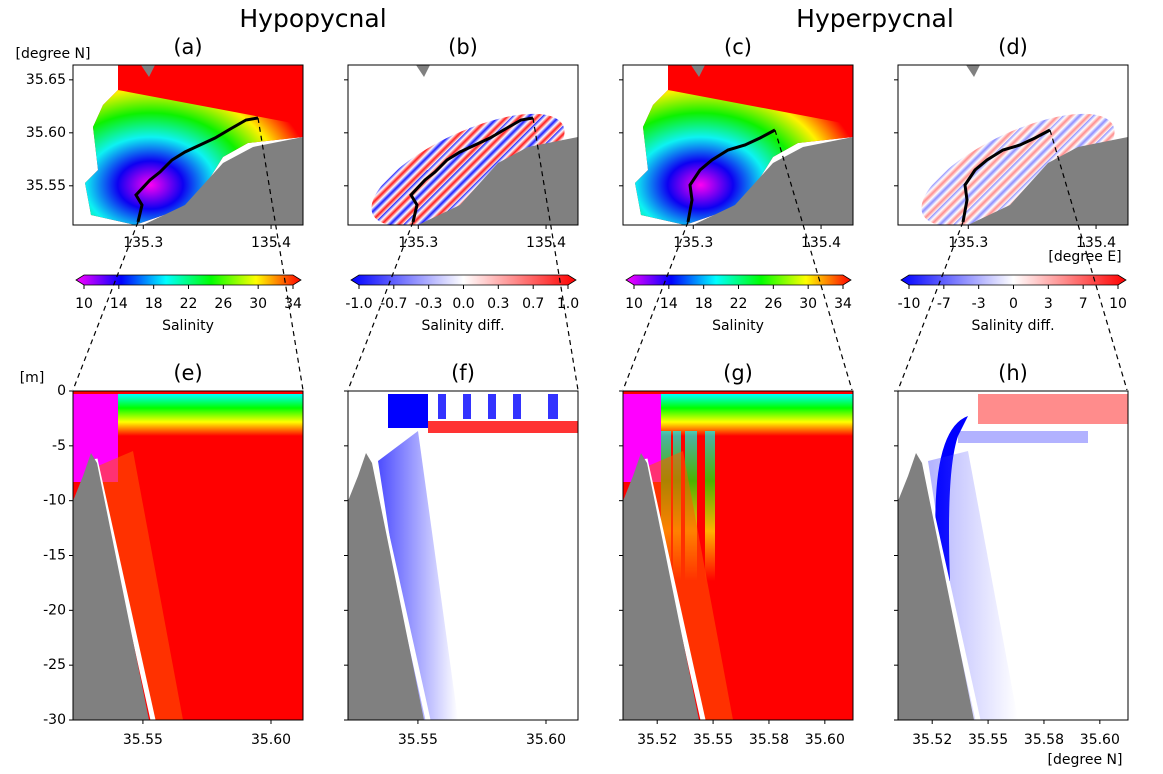 The height and width of the screenshot is (774, 1163). What do you see at coordinates (944, 304) in the screenshot?
I see `colorbar-tick-label: -7` at bounding box center [944, 304].